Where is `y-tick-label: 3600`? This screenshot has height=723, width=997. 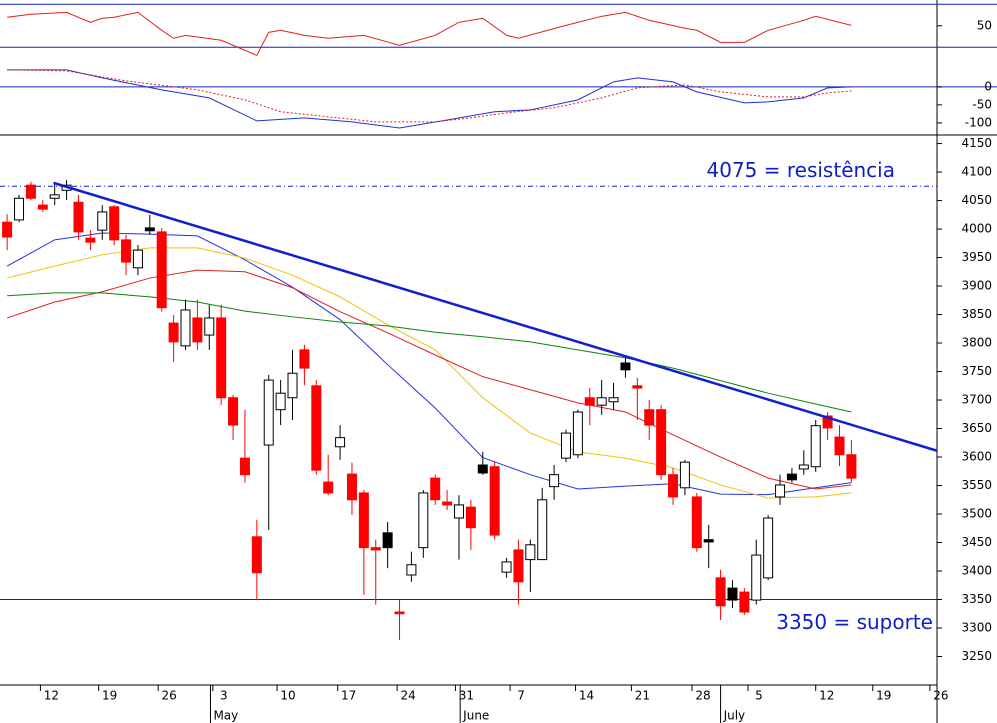 y-tick-label: 3600 is located at coordinates (976, 457).